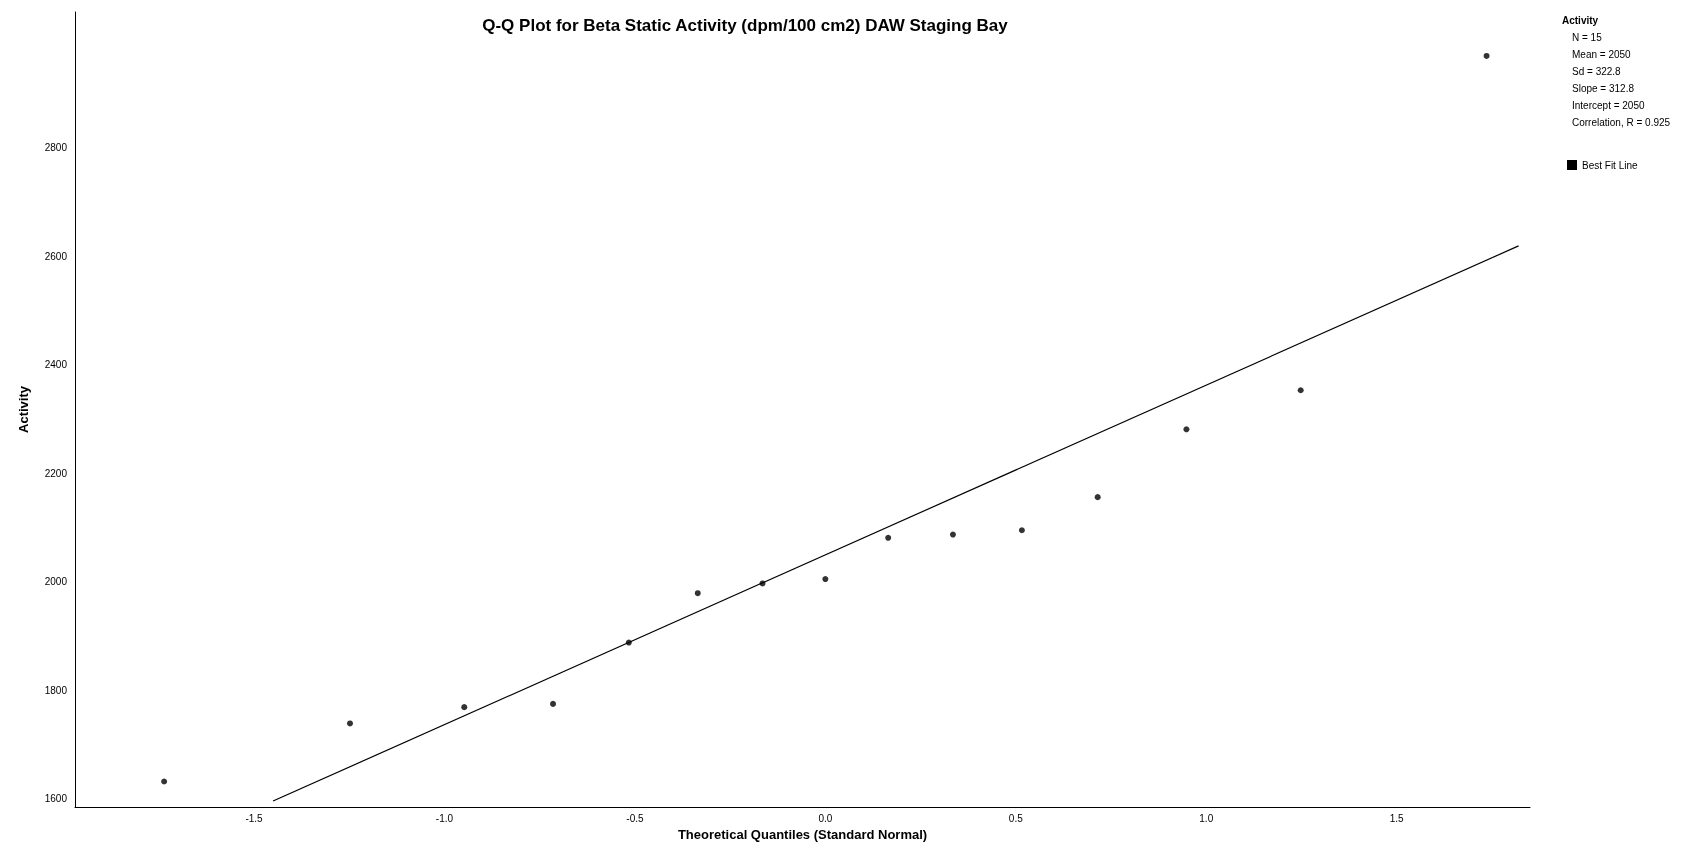 The width and height of the screenshot is (1687, 849). Describe the element at coordinates (23, 409) in the screenshot. I see `y-axis-title: Activity` at that location.